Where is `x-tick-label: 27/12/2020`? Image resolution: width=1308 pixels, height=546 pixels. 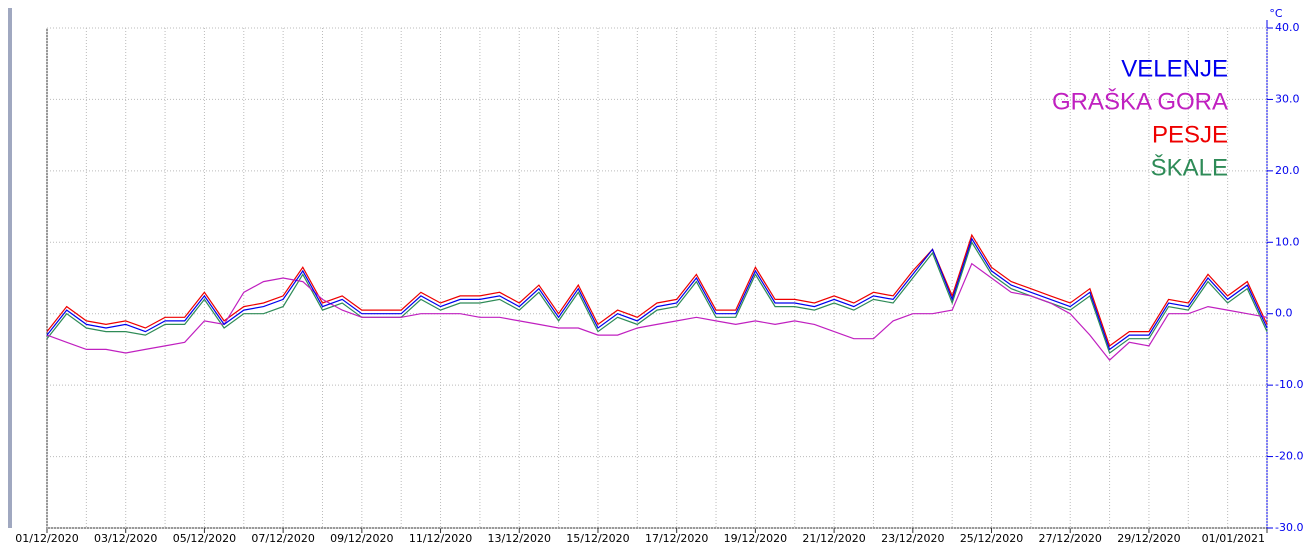
x-tick-label: 27/12/2020 is located at coordinates (1070, 538).